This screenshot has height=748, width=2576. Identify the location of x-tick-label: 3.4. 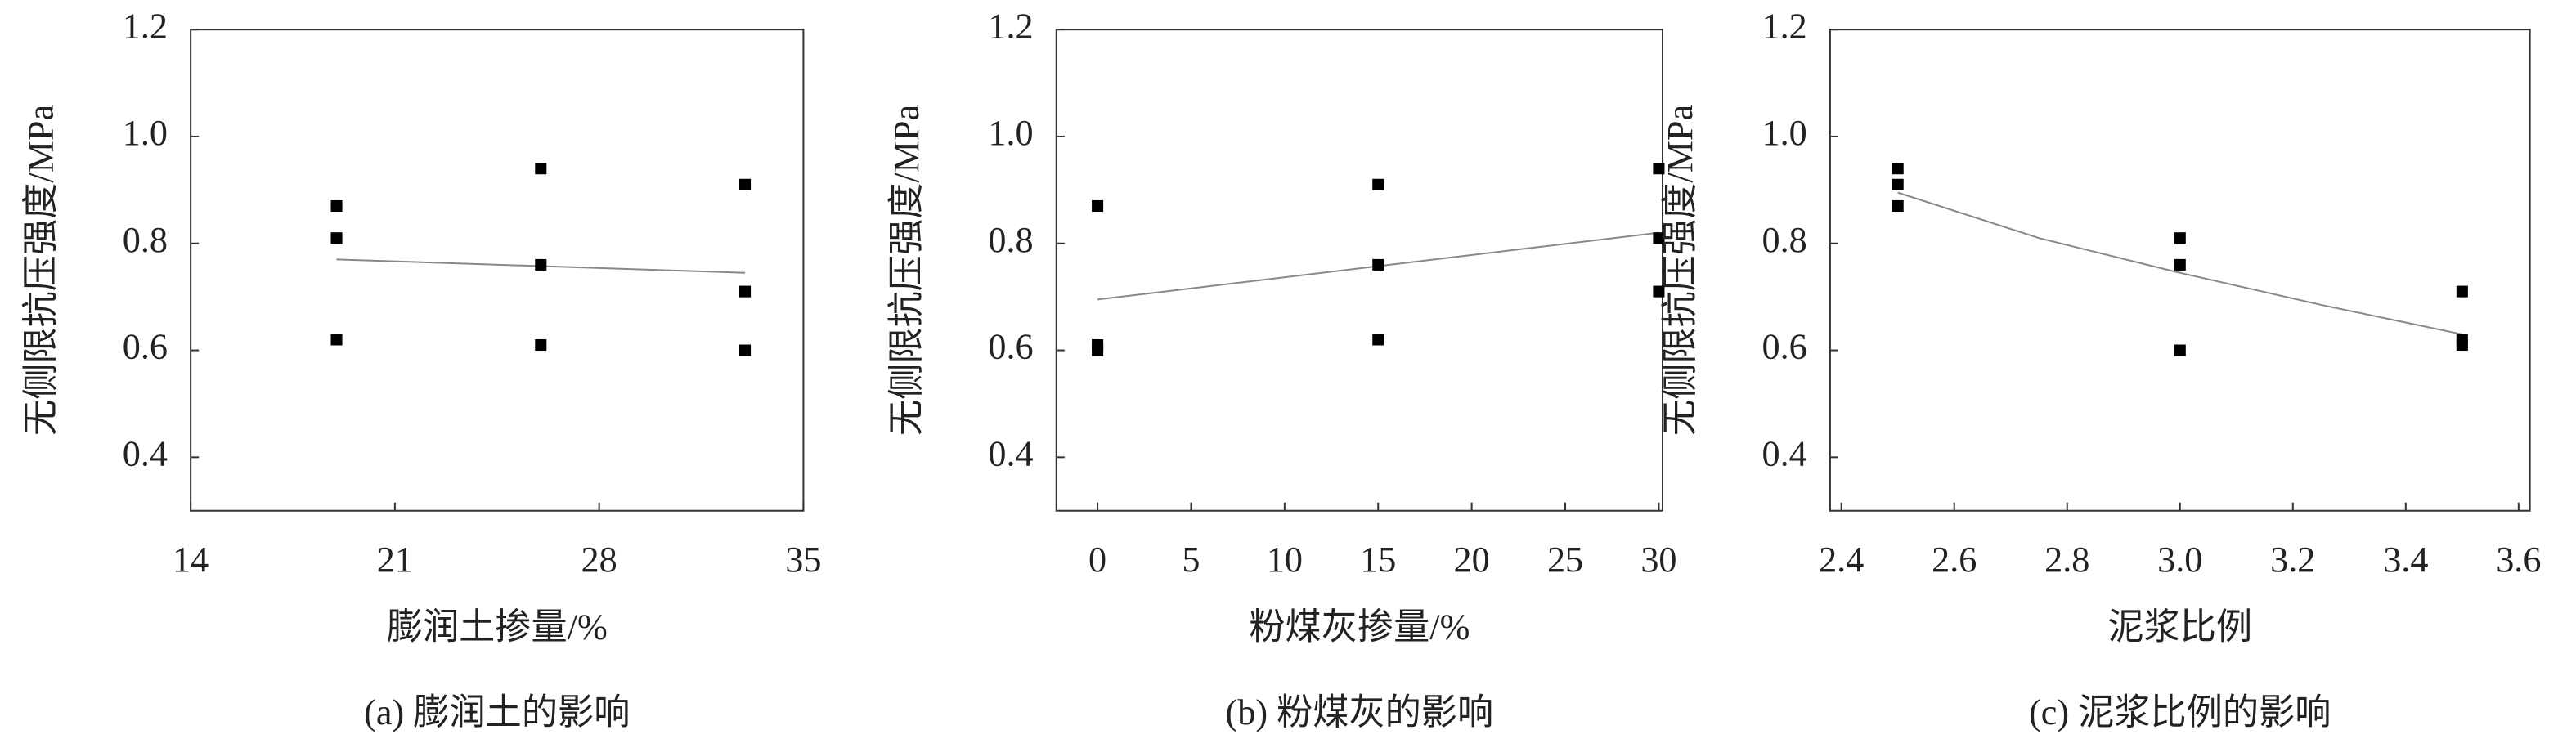
(2405, 560).